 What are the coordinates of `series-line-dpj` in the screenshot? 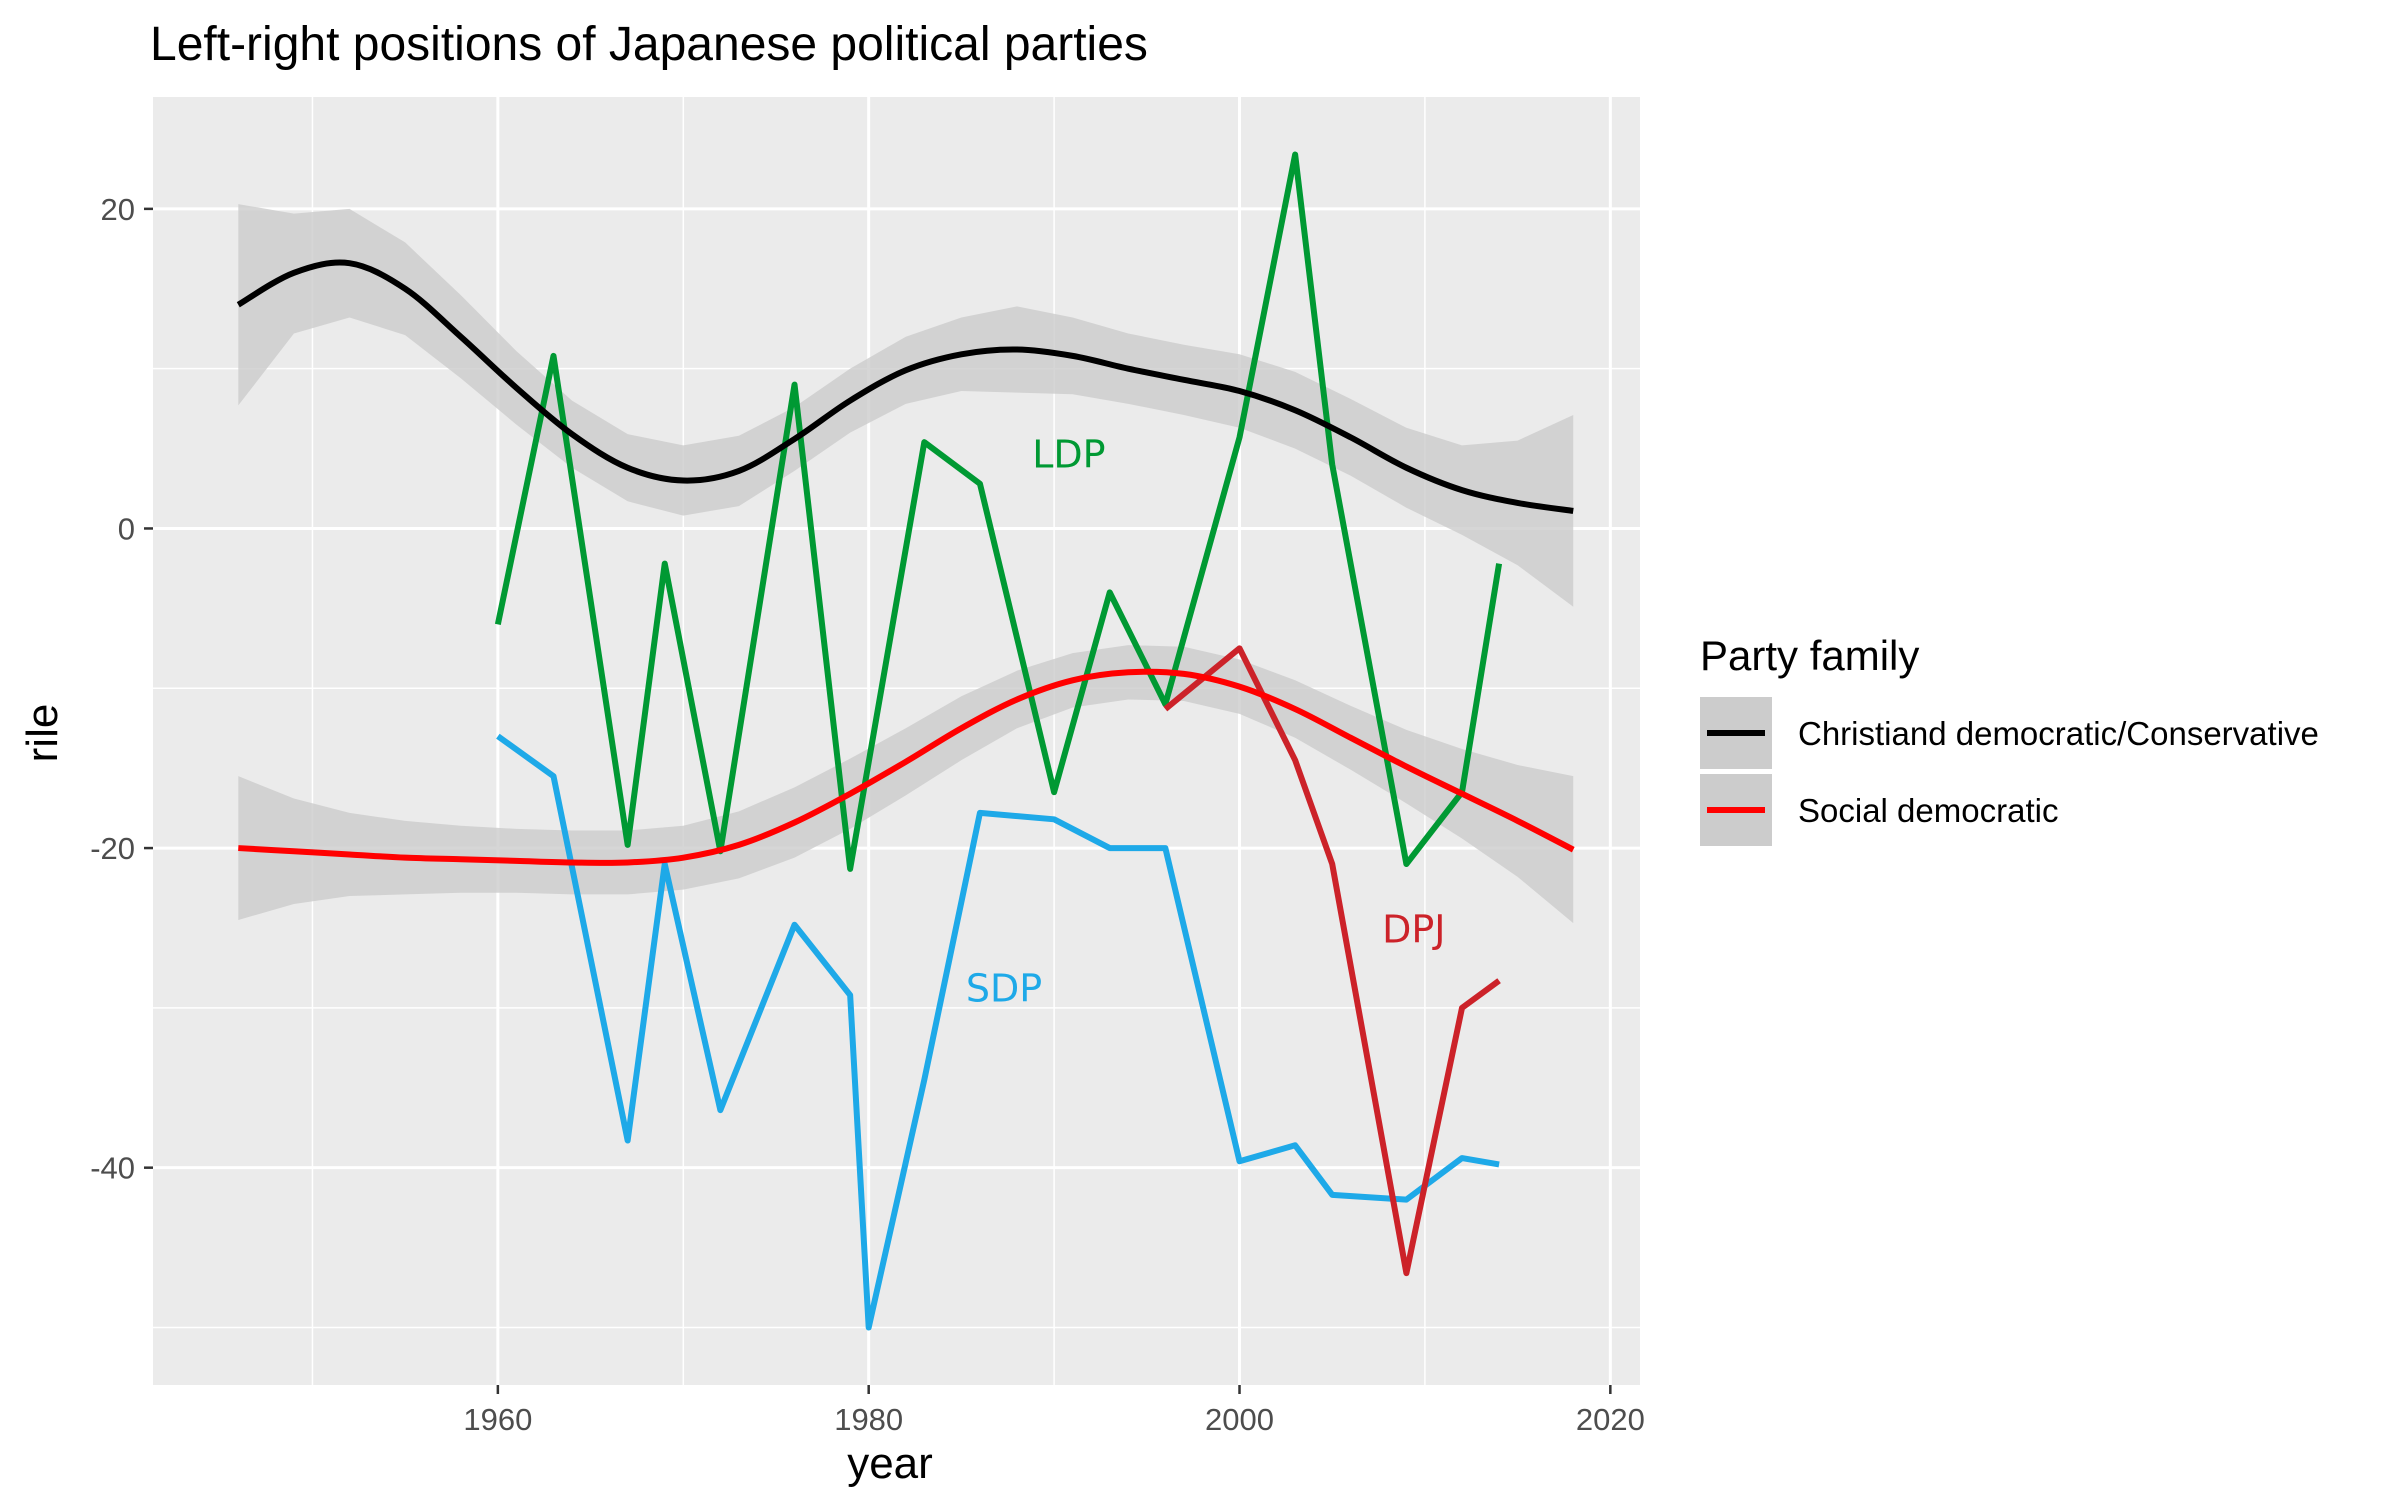 It's located at (1332, 961).